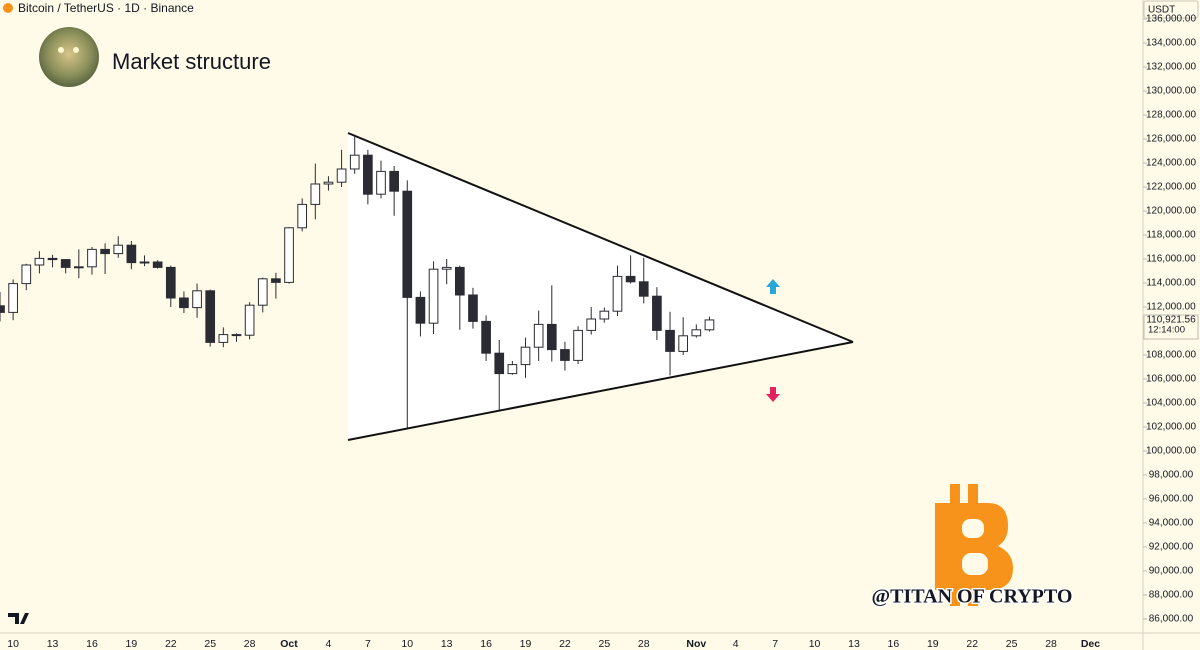 The height and width of the screenshot is (650, 1200). Describe the element at coordinates (250, 644) in the screenshot. I see `x-tick-label: 28` at that location.